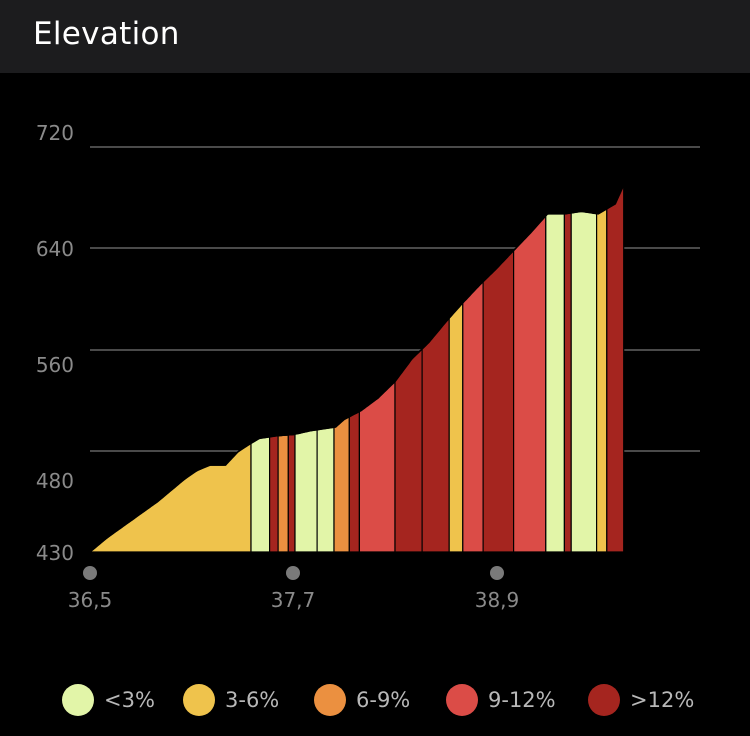  What do you see at coordinates (55, 365) in the screenshot?
I see `y-tick-label: 560` at bounding box center [55, 365].